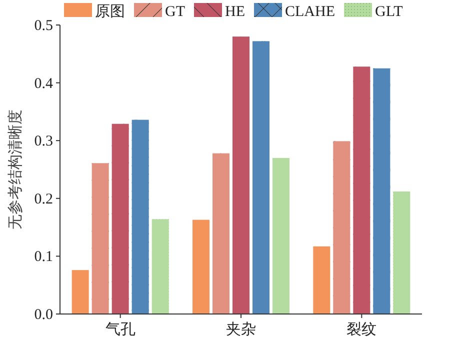 The height and width of the screenshot is (341, 450). What do you see at coordinates (110, 12) in the screenshot?
I see `legend-label: 原图` at bounding box center [110, 12].